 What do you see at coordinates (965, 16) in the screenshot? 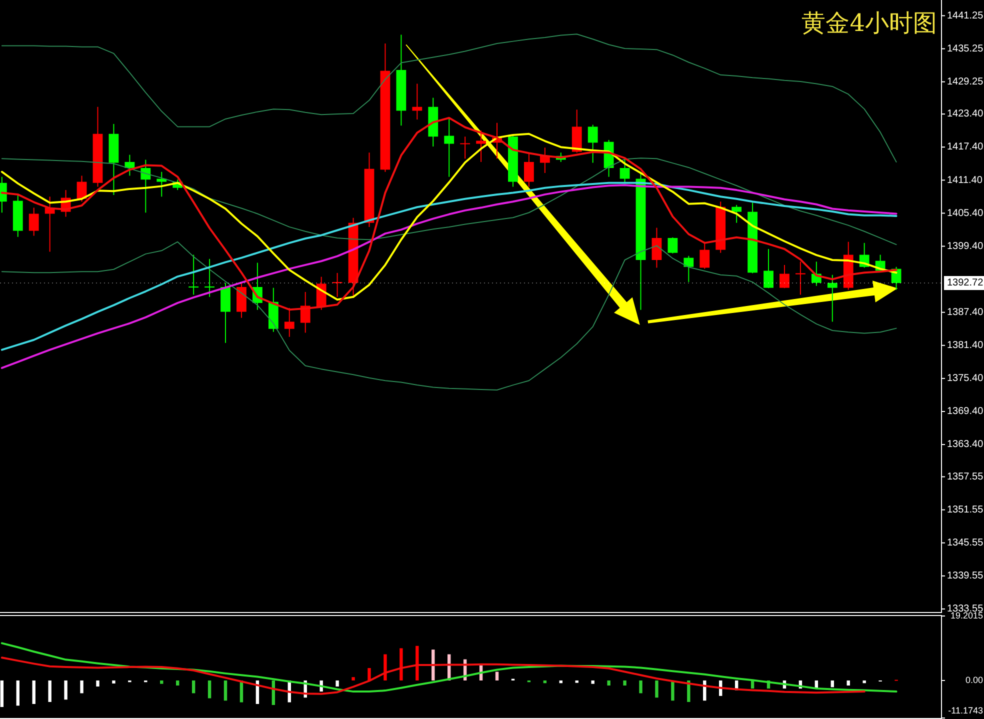
I see `ytick-label: 1441.25` at bounding box center [965, 16].